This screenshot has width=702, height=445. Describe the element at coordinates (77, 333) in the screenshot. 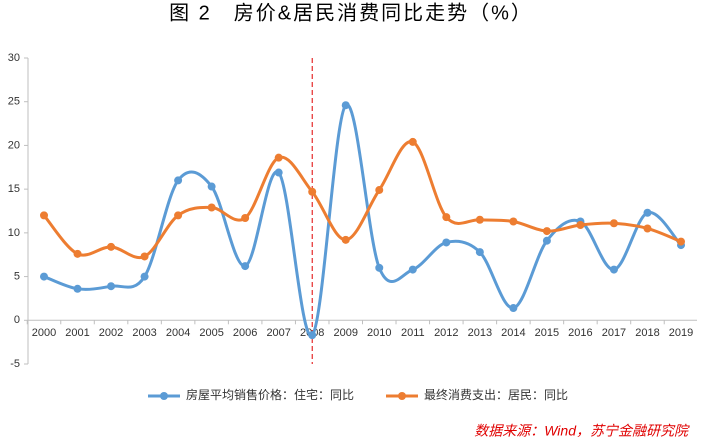

I see `x-tick-label: 2001` at that location.